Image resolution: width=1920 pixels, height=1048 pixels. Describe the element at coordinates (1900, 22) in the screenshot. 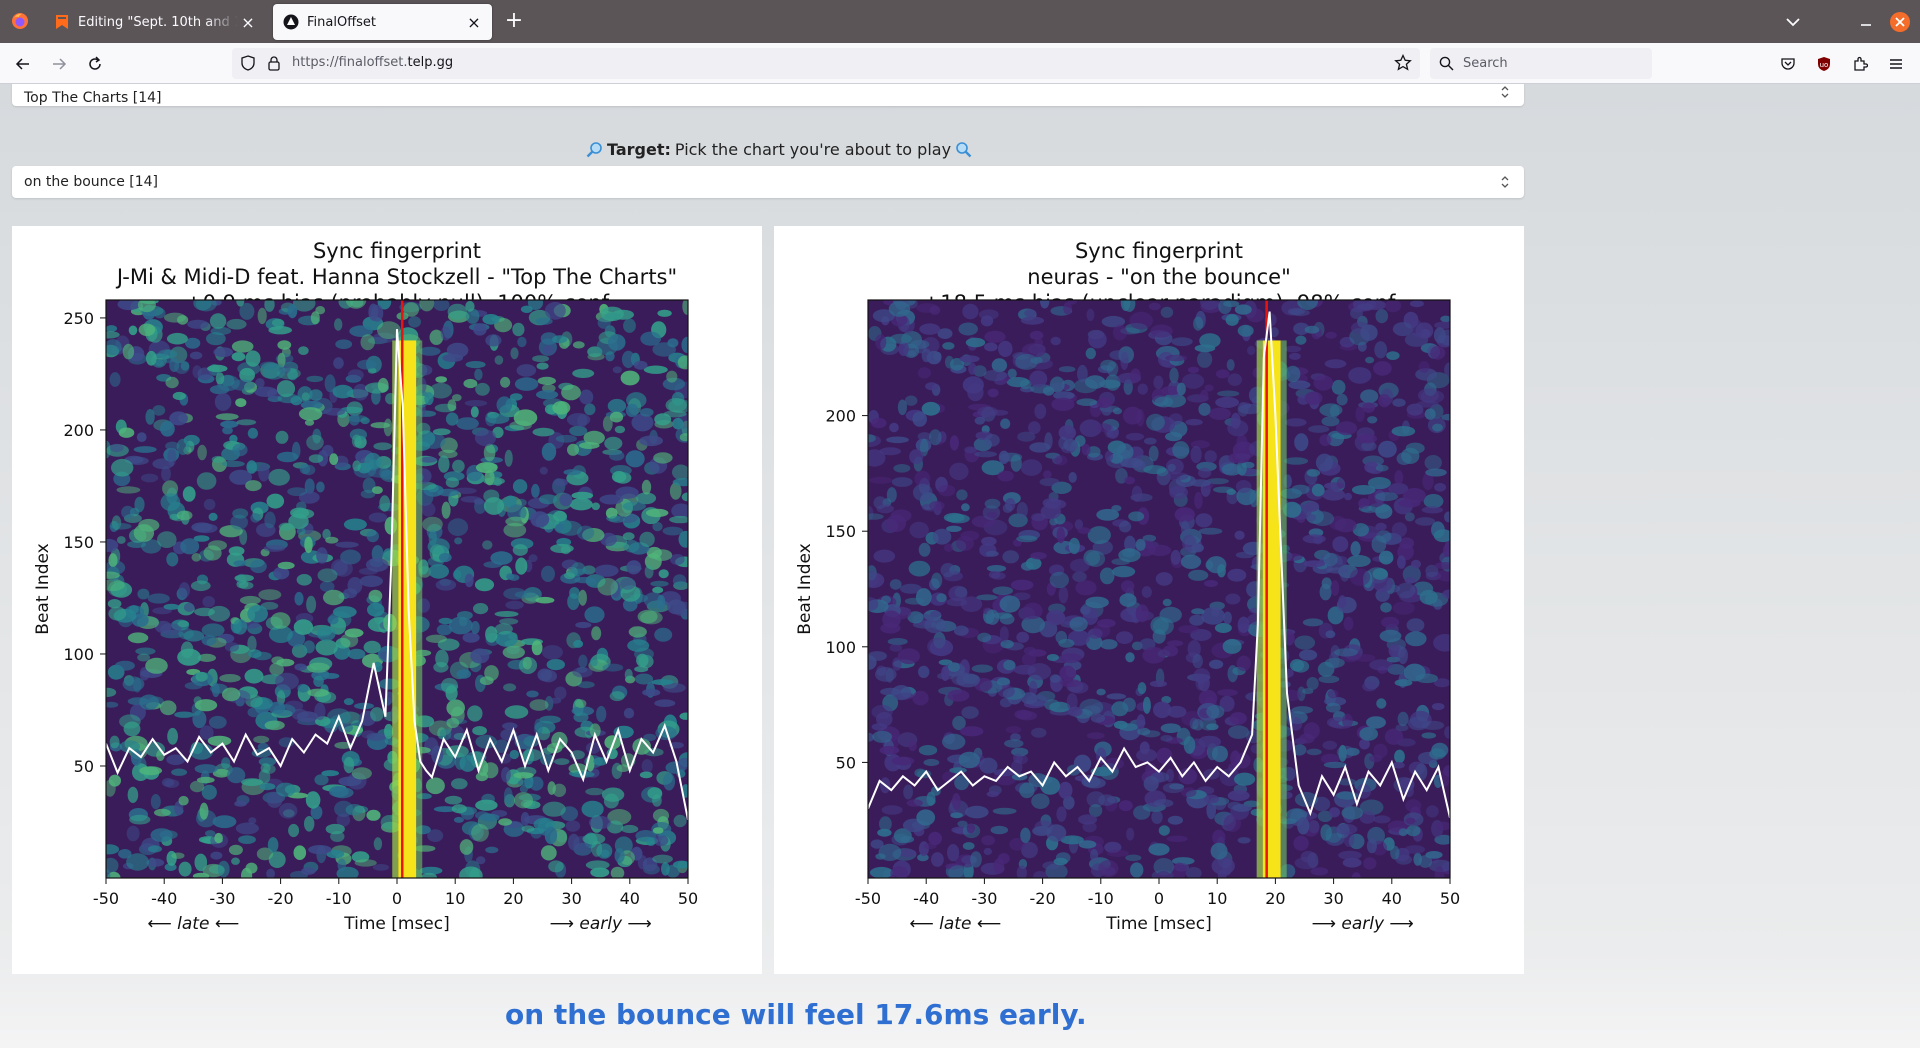

I see `close-window-button` at that location.